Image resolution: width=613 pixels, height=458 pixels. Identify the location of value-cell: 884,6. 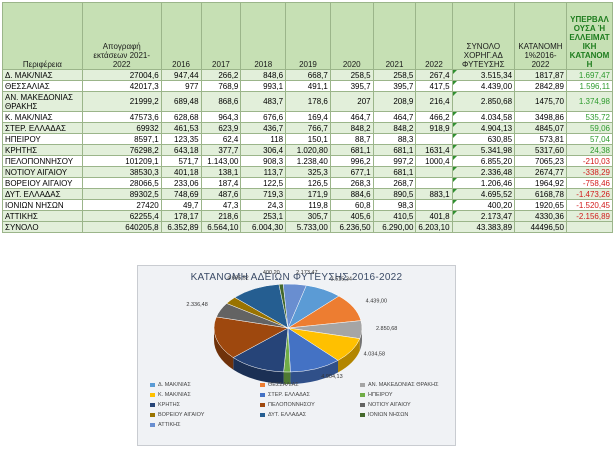
(351, 194).